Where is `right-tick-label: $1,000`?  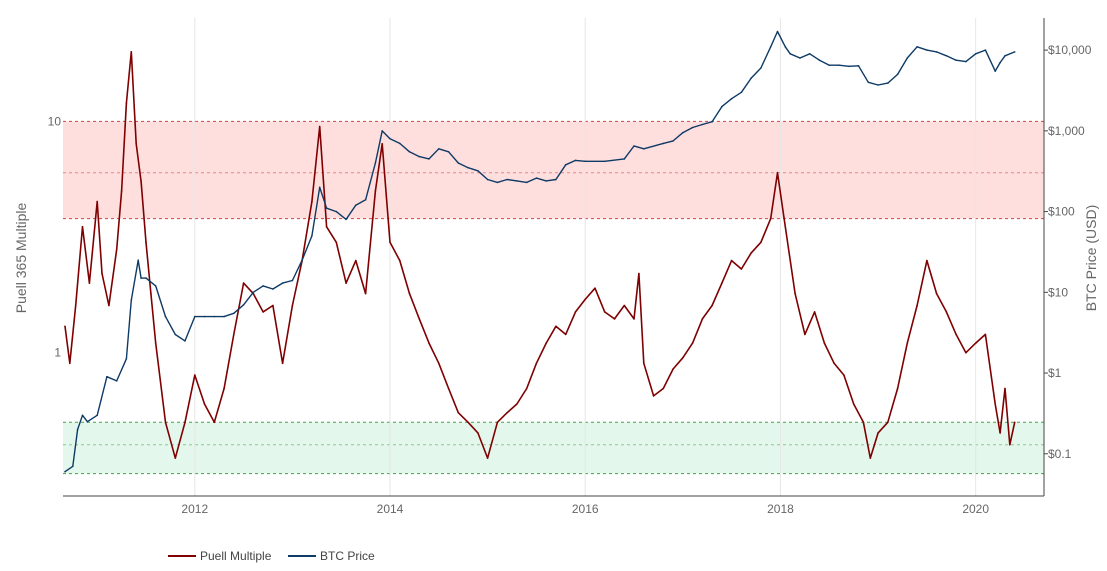
right-tick-label: $1,000 is located at coordinates (1066, 131).